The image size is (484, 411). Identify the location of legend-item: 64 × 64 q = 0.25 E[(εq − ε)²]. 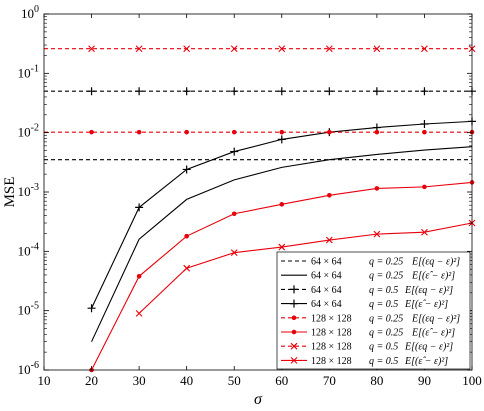
(370, 262).